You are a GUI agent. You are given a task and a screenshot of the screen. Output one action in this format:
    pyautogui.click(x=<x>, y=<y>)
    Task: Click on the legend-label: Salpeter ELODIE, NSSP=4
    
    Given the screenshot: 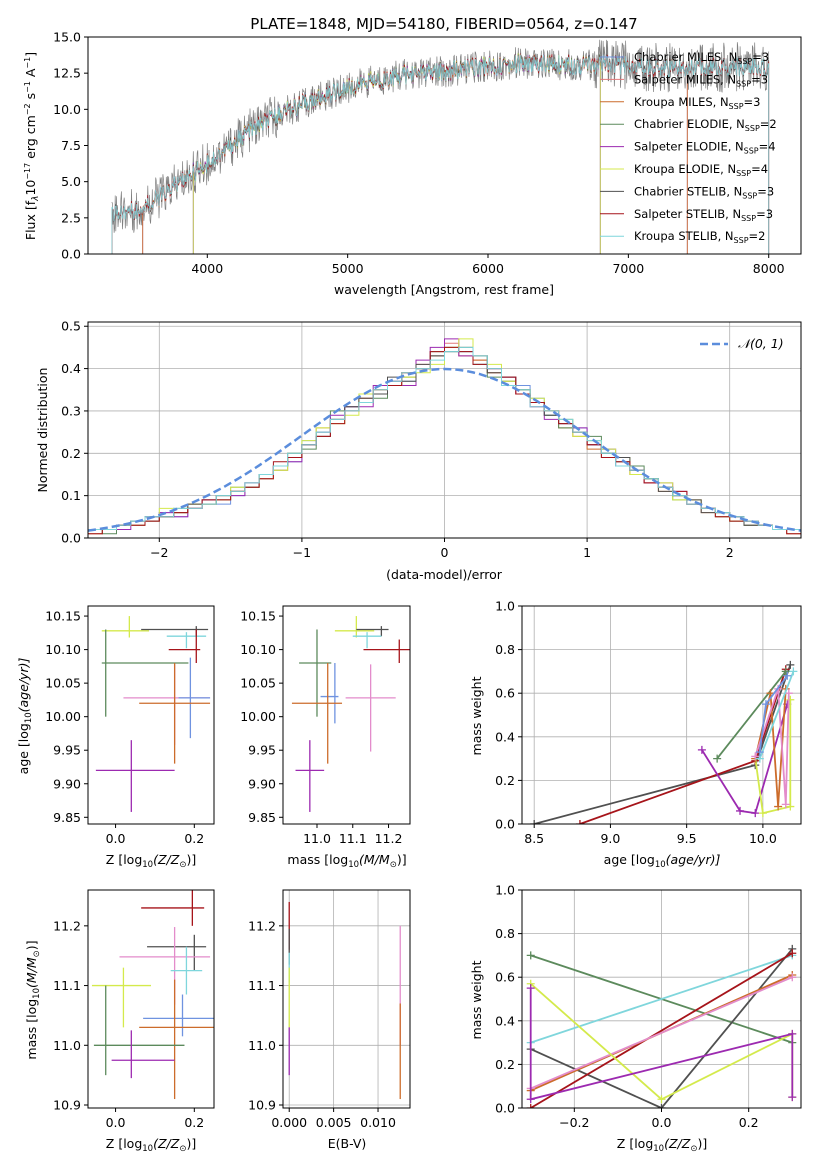 What is the action you would take?
    pyautogui.click(x=705, y=148)
    